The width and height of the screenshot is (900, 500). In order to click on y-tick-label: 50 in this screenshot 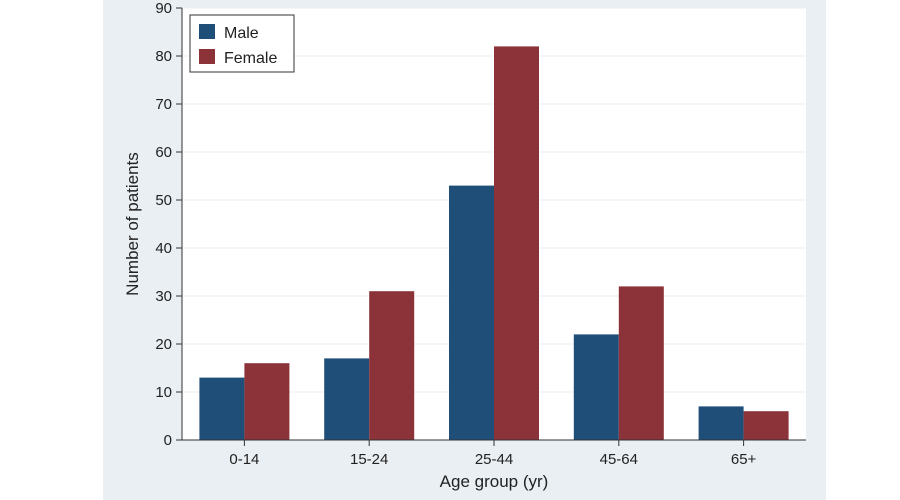, I will do `click(163, 200)`.